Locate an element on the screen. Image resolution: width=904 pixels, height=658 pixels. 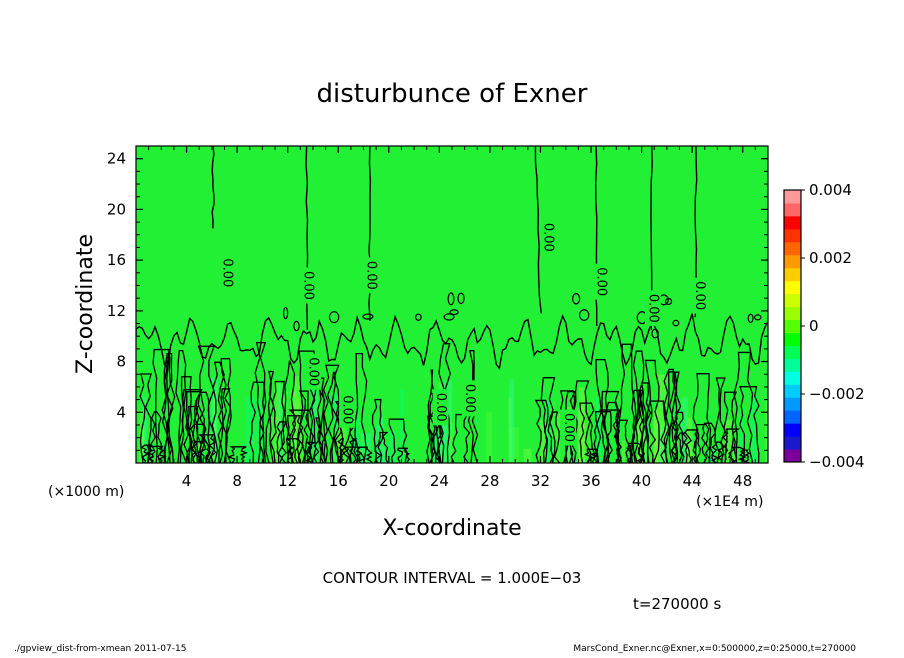
x-tick-label: 32 is located at coordinates (540, 481).